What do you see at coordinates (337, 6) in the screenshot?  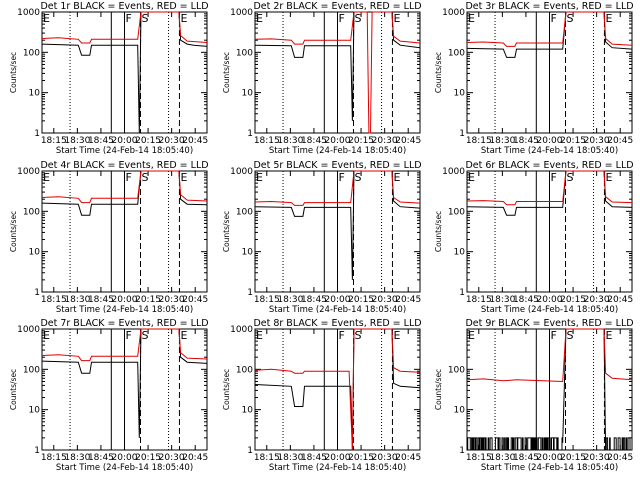 I see `panel-title: Det 2r BLACK = Events, RED = LLD` at bounding box center [337, 6].